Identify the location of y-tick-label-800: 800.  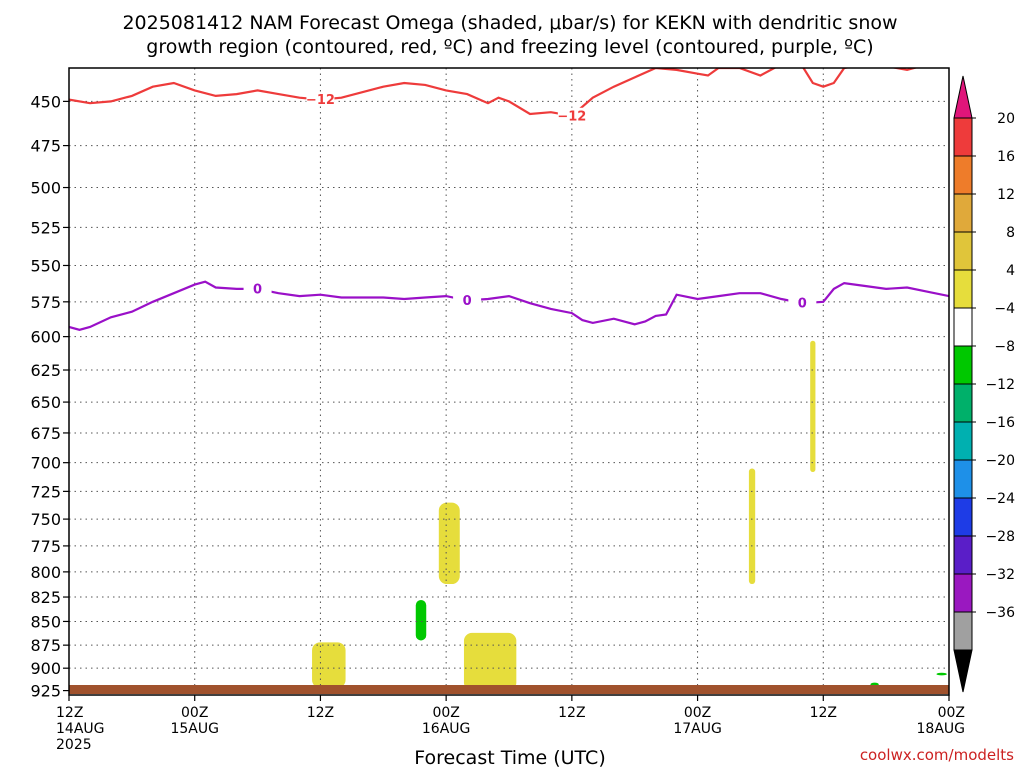
(45, 572).